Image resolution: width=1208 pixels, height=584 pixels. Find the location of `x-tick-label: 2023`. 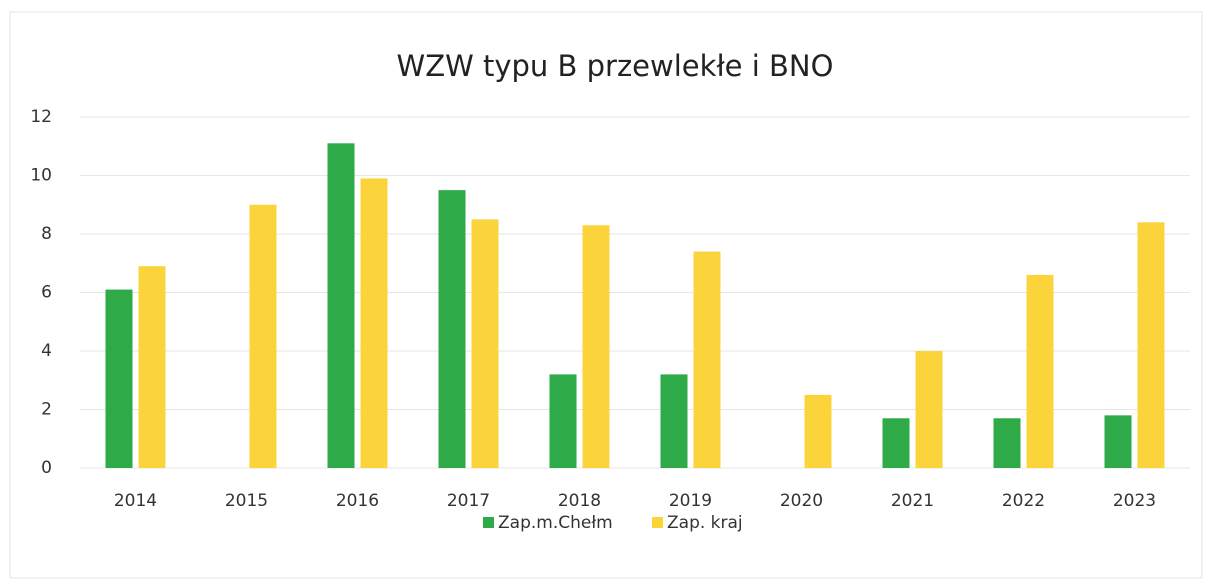

x-tick-label: 2023 is located at coordinates (1134, 501).